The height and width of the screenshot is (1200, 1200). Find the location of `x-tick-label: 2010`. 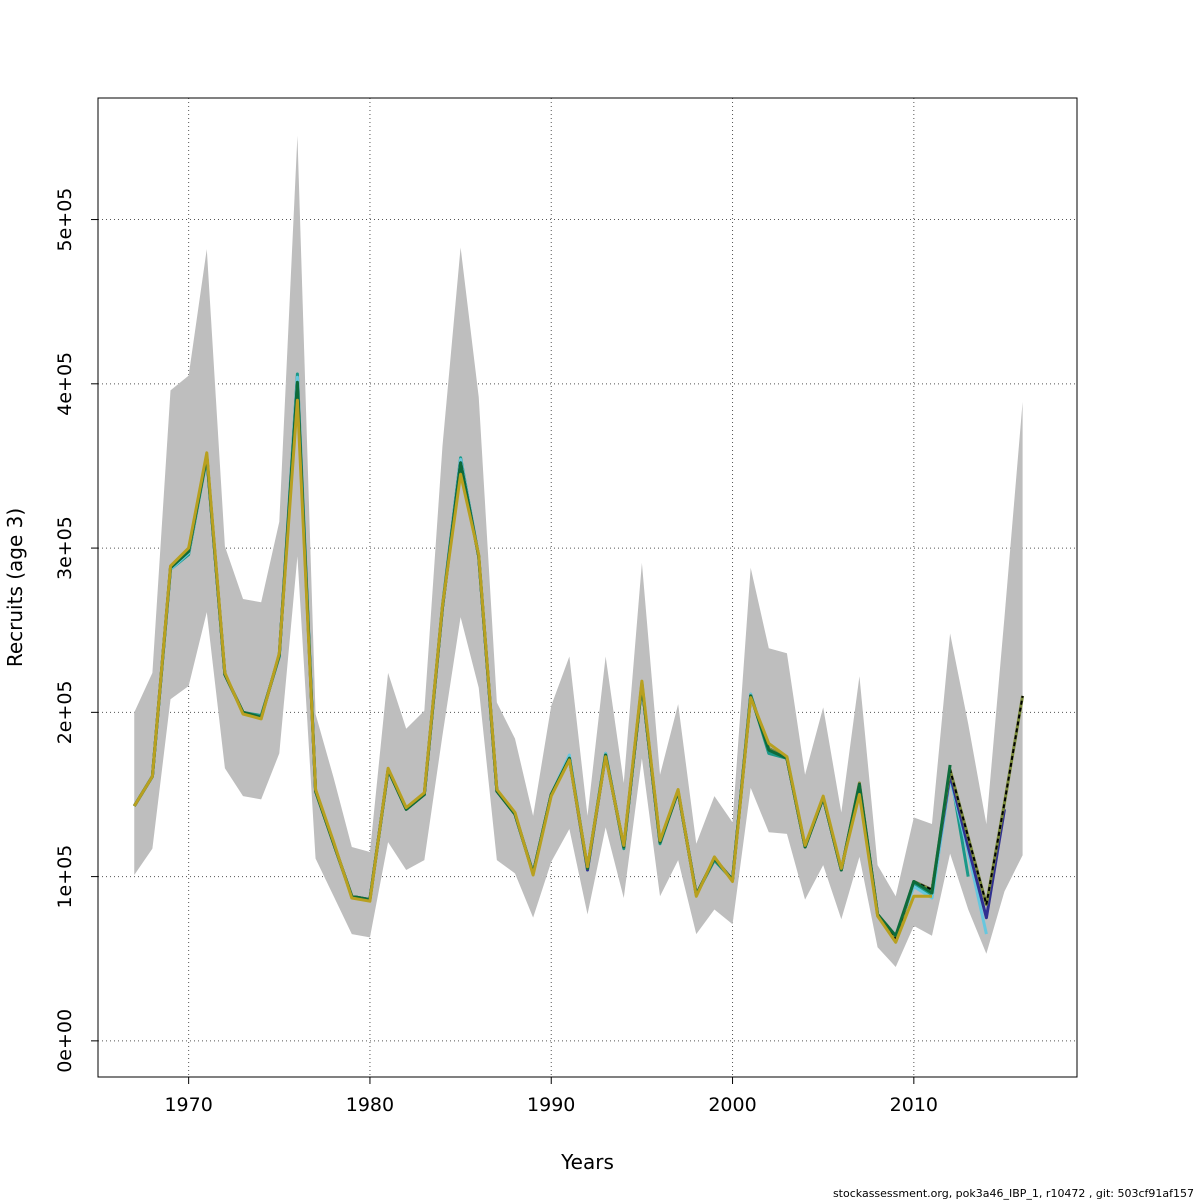

x-tick-label: 2010 is located at coordinates (914, 1105).